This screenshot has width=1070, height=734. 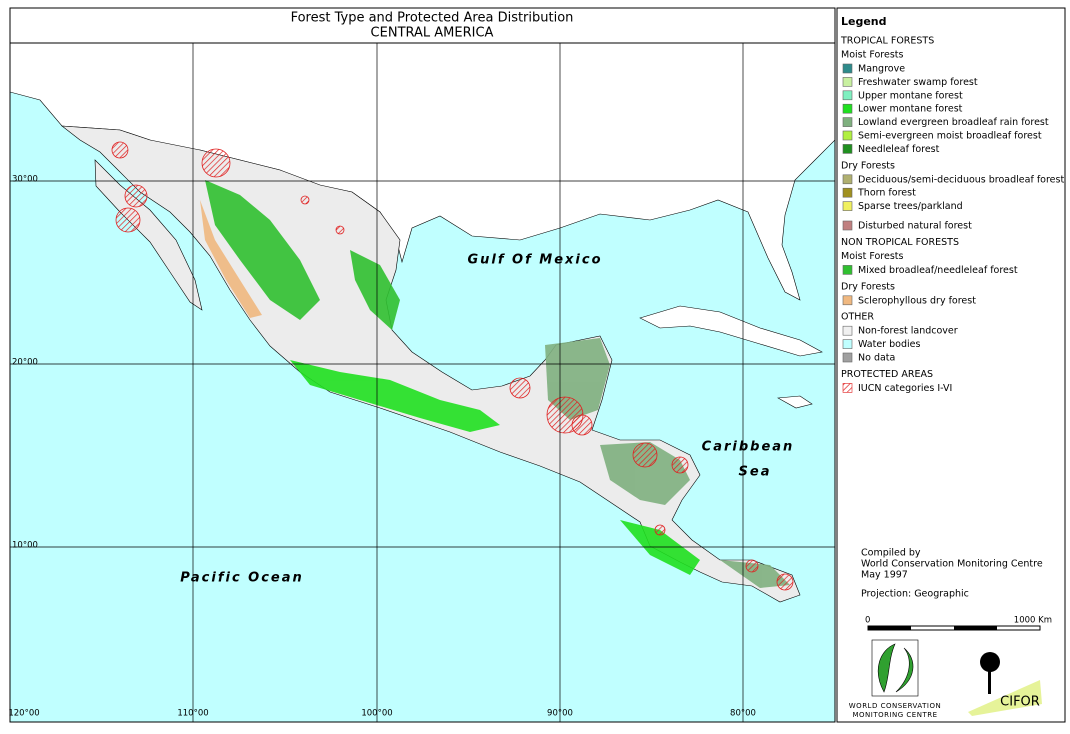 I want to click on legend-label: Semi-evergreen moist broadleaf forest, so click(x=950, y=136).